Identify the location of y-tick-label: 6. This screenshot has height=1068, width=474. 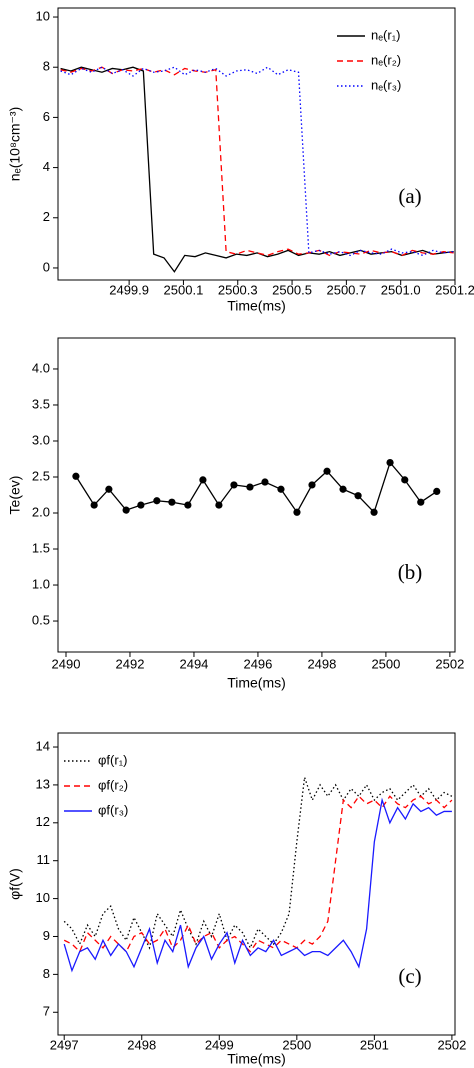
(46, 116).